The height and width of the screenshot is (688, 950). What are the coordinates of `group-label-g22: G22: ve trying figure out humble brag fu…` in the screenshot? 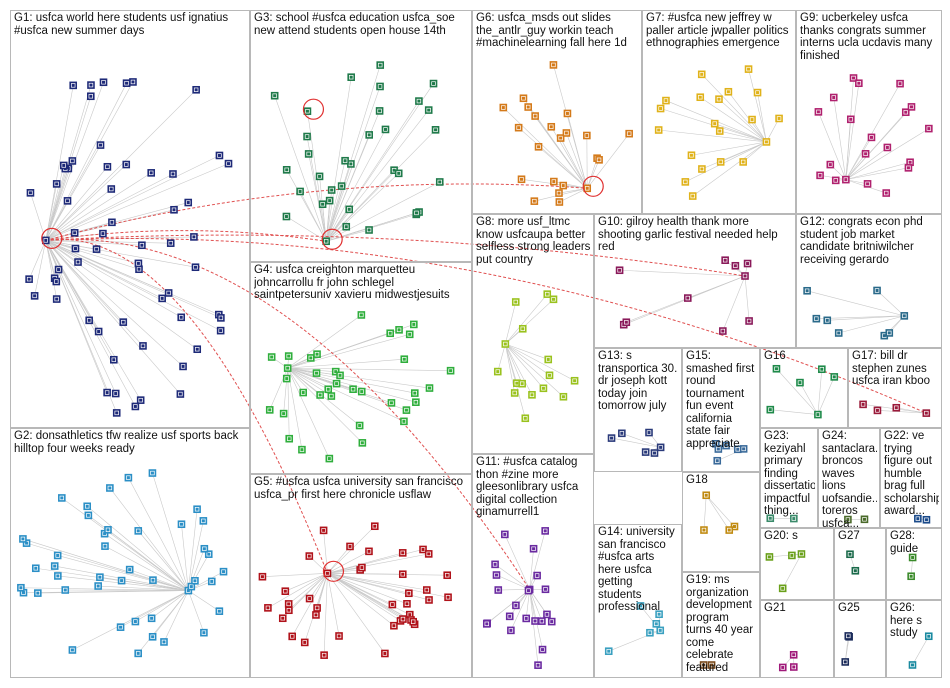 It's located at (911, 473).